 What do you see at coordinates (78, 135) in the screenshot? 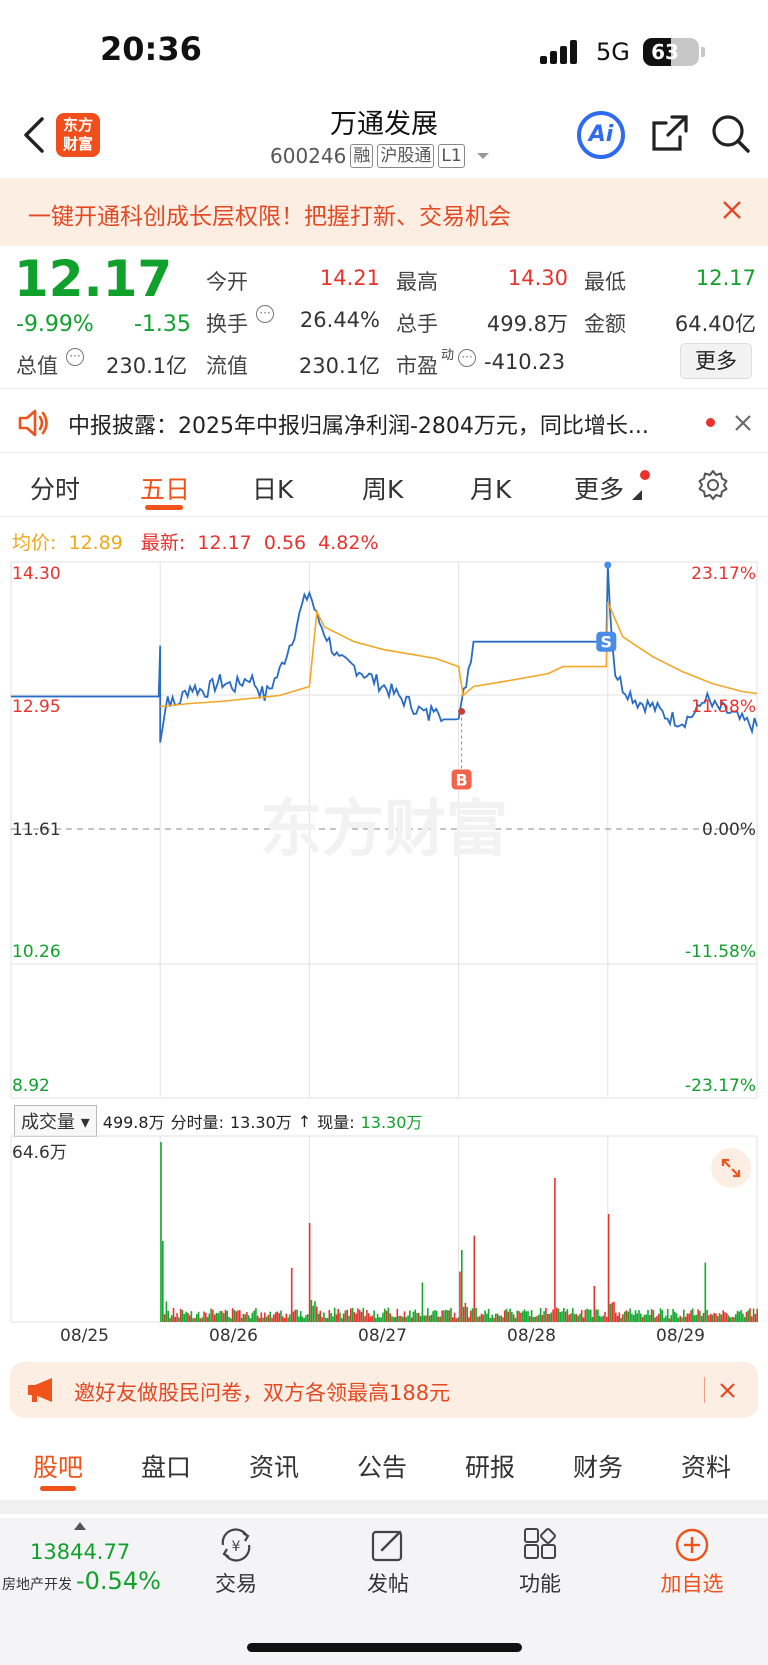
I see `app-logo: 东方财富` at bounding box center [78, 135].